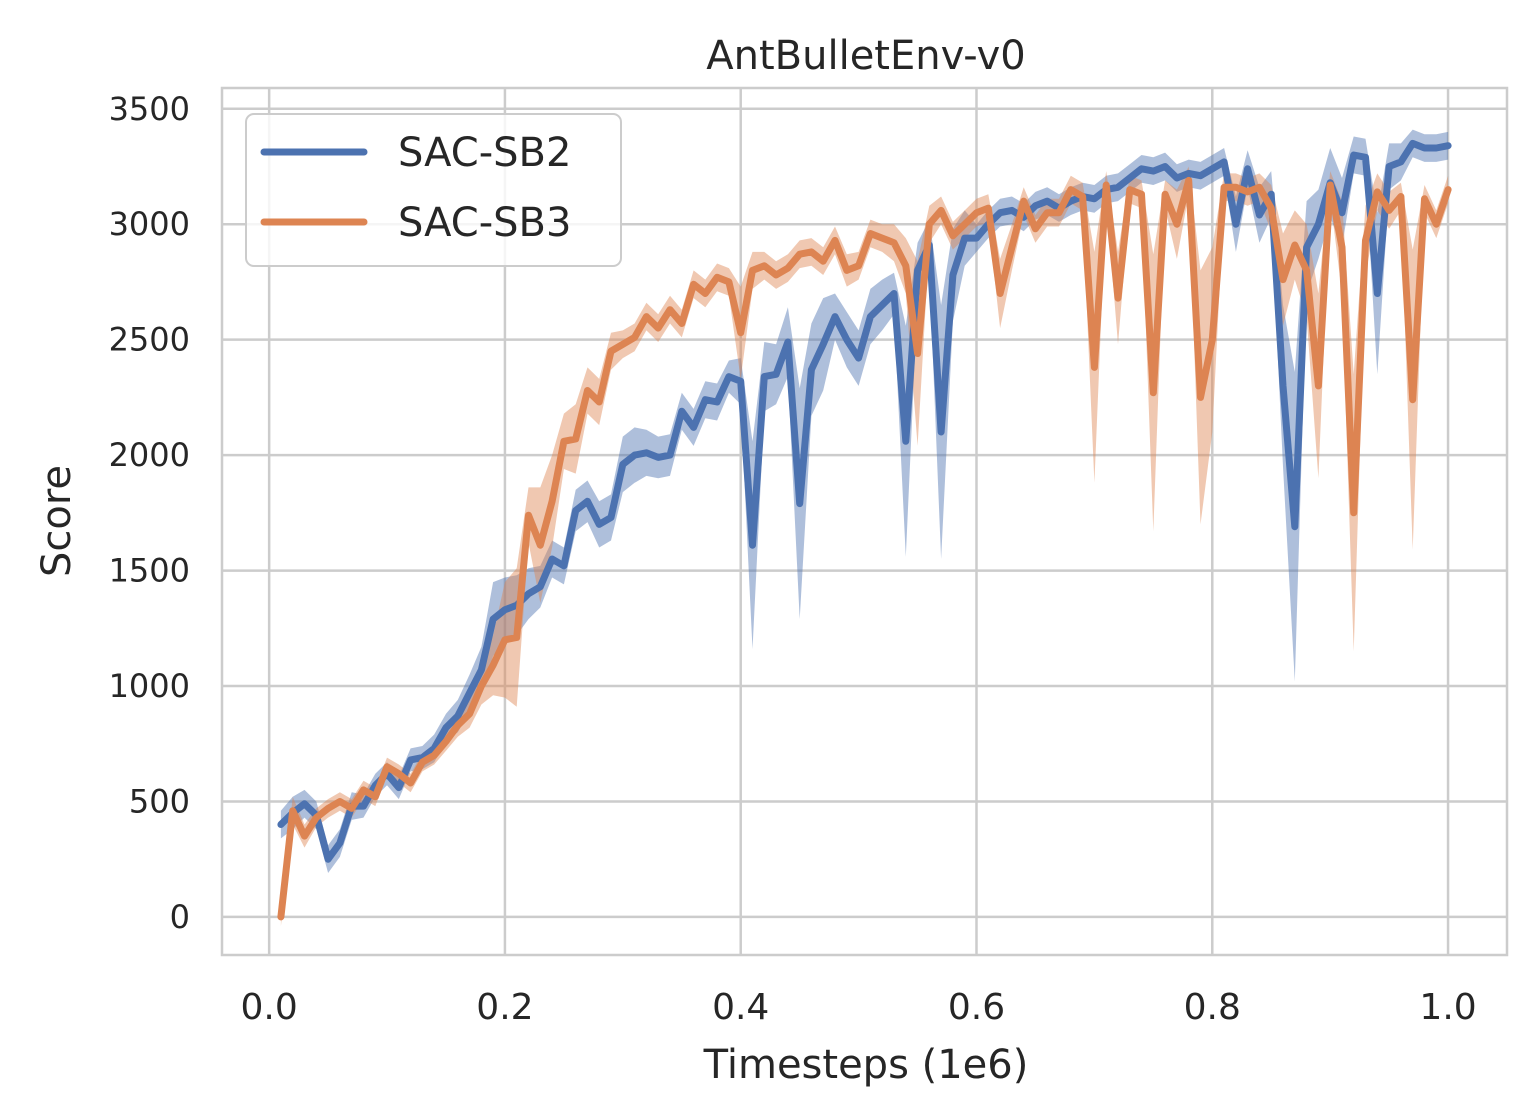 The width and height of the screenshot is (1540, 1118). Describe the element at coordinates (159, 801) in the screenshot. I see `y-tick-label: 500` at that location.